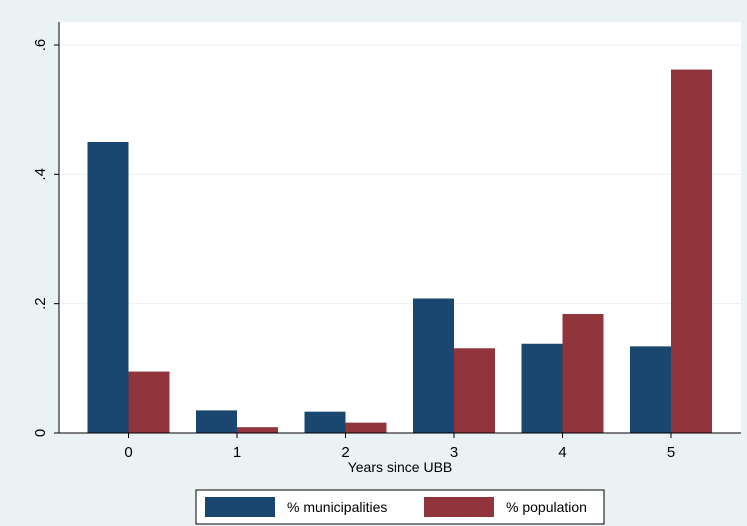 The width and height of the screenshot is (747, 526). Describe the element at coordinates (40, 174) in the screenshot. I see `y-tick-label: .4` at that location.